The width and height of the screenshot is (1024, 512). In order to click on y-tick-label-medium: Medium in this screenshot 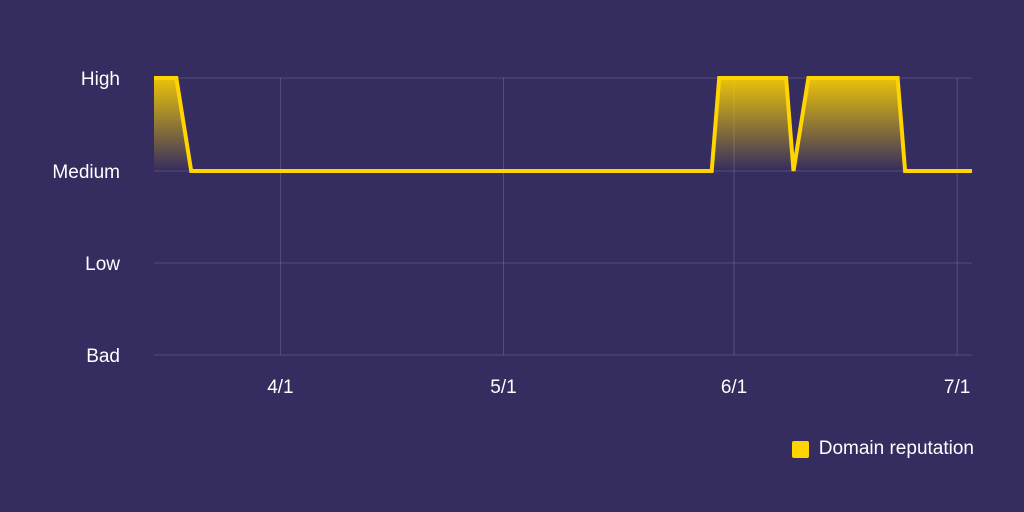, I will do `click(86, 172)`.